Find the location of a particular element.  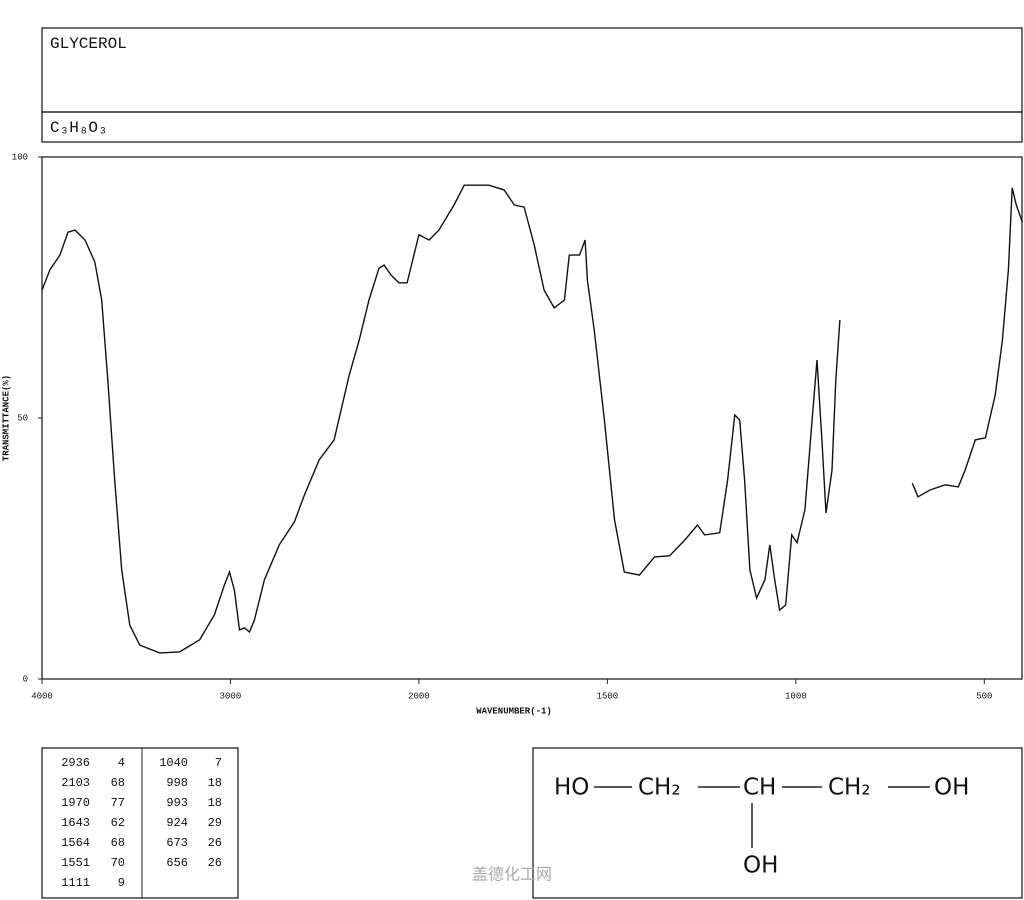

table-cell: 62 is located at coordinates (118, 823).